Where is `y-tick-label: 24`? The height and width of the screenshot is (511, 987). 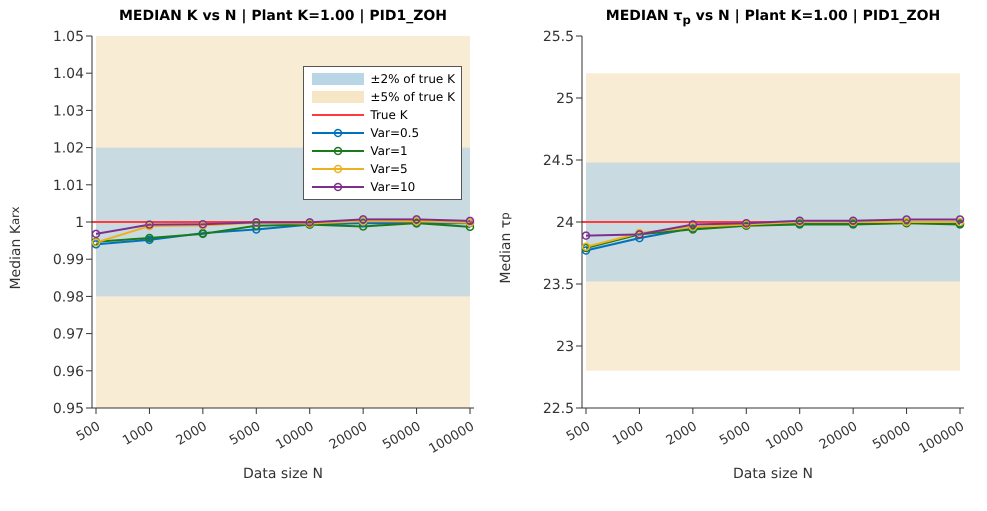
y-tick-label: 24 is located at coordinates (565, 222).